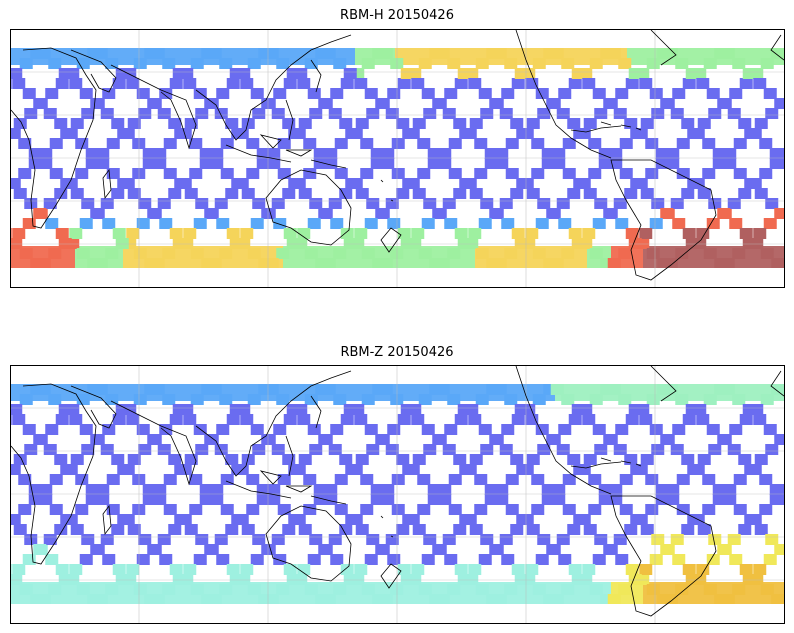 This screenshot has width=794, height=633. I want to click on panel-title-rbm-h: RBM-H 20150426, so click(397, 15).